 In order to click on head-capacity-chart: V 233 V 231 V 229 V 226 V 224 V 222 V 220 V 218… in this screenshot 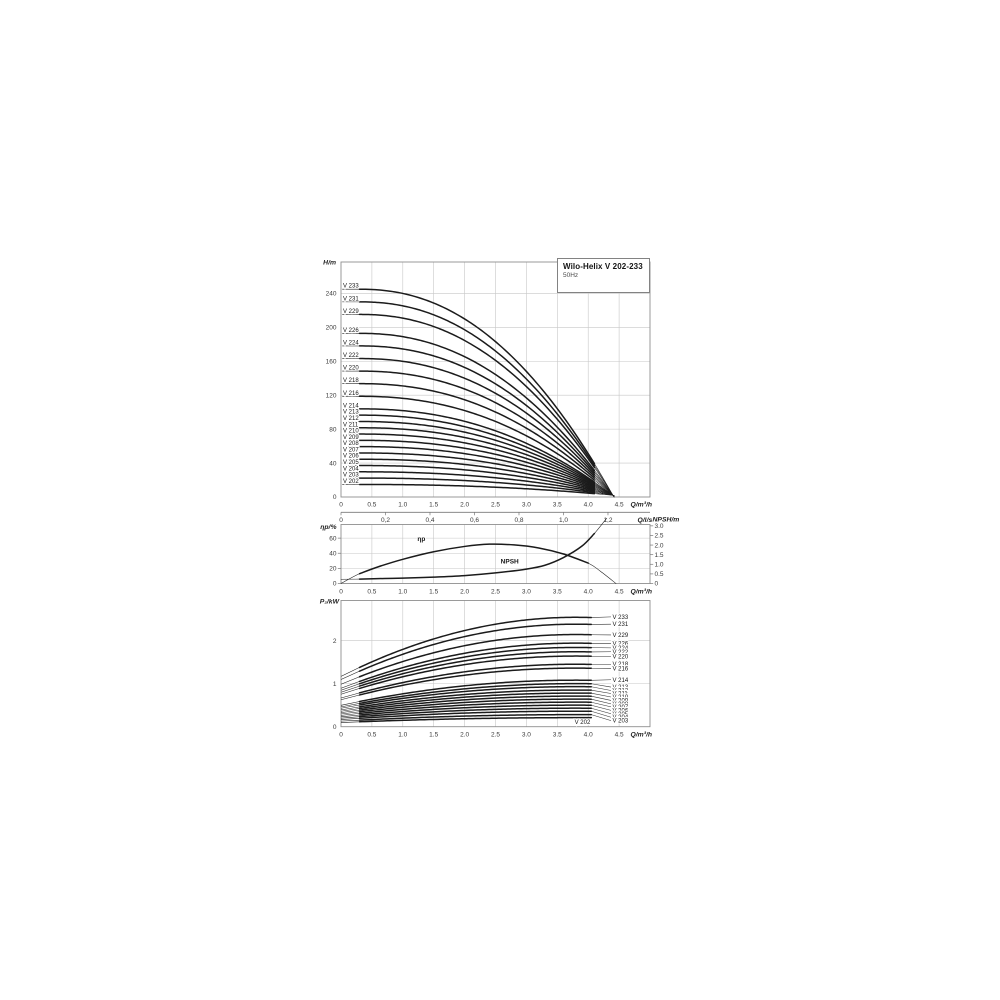, I will do `click(487, 392)`.